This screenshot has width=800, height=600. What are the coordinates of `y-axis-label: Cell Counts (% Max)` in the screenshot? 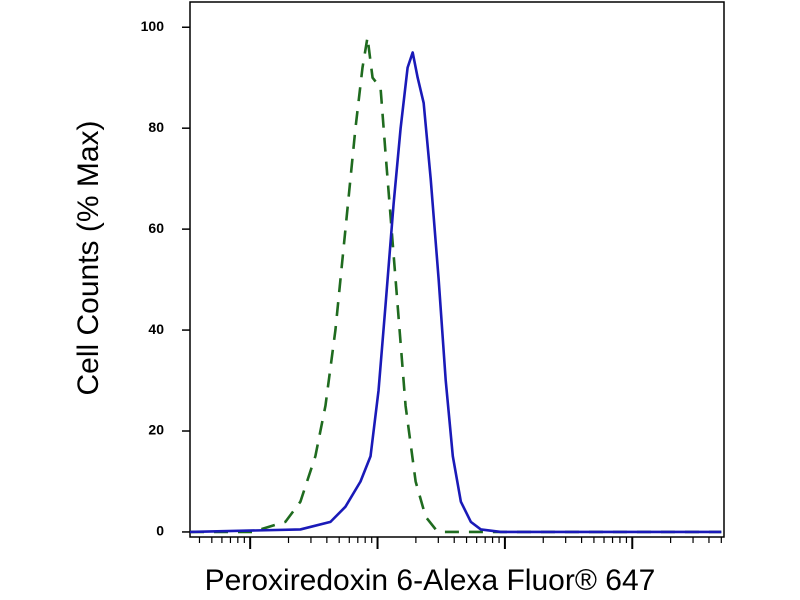 It's located at (88, 257).